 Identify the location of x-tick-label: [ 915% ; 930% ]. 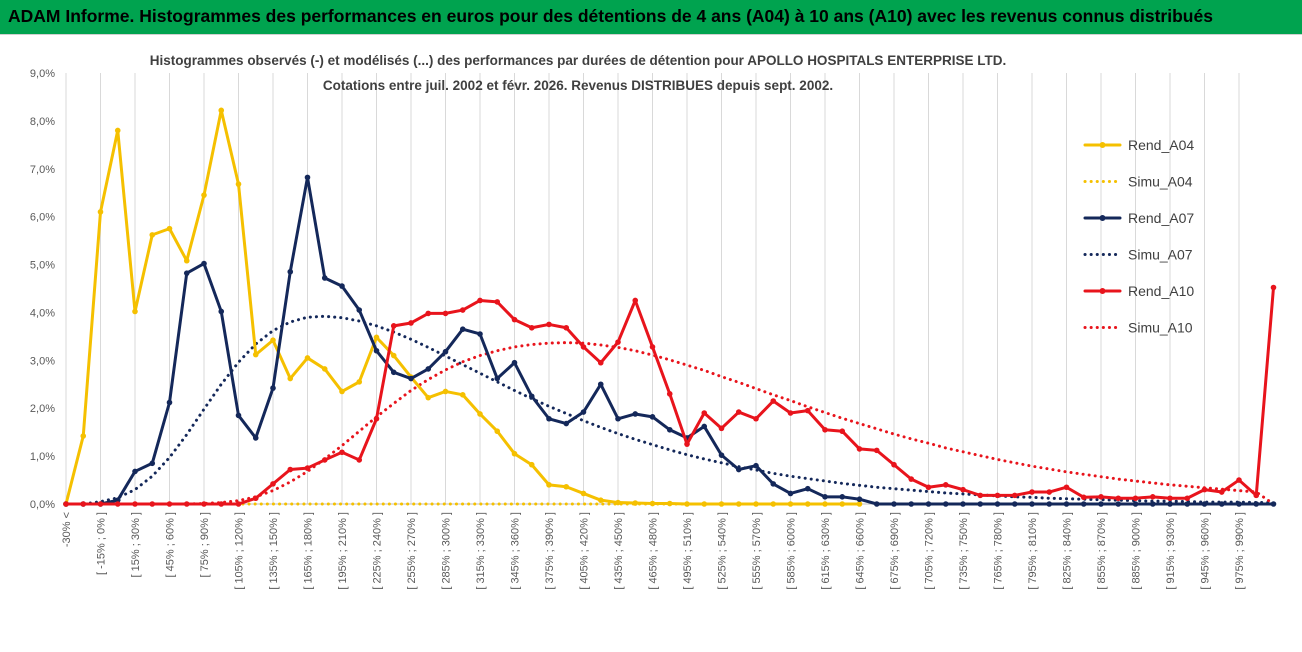
(1171, 551).